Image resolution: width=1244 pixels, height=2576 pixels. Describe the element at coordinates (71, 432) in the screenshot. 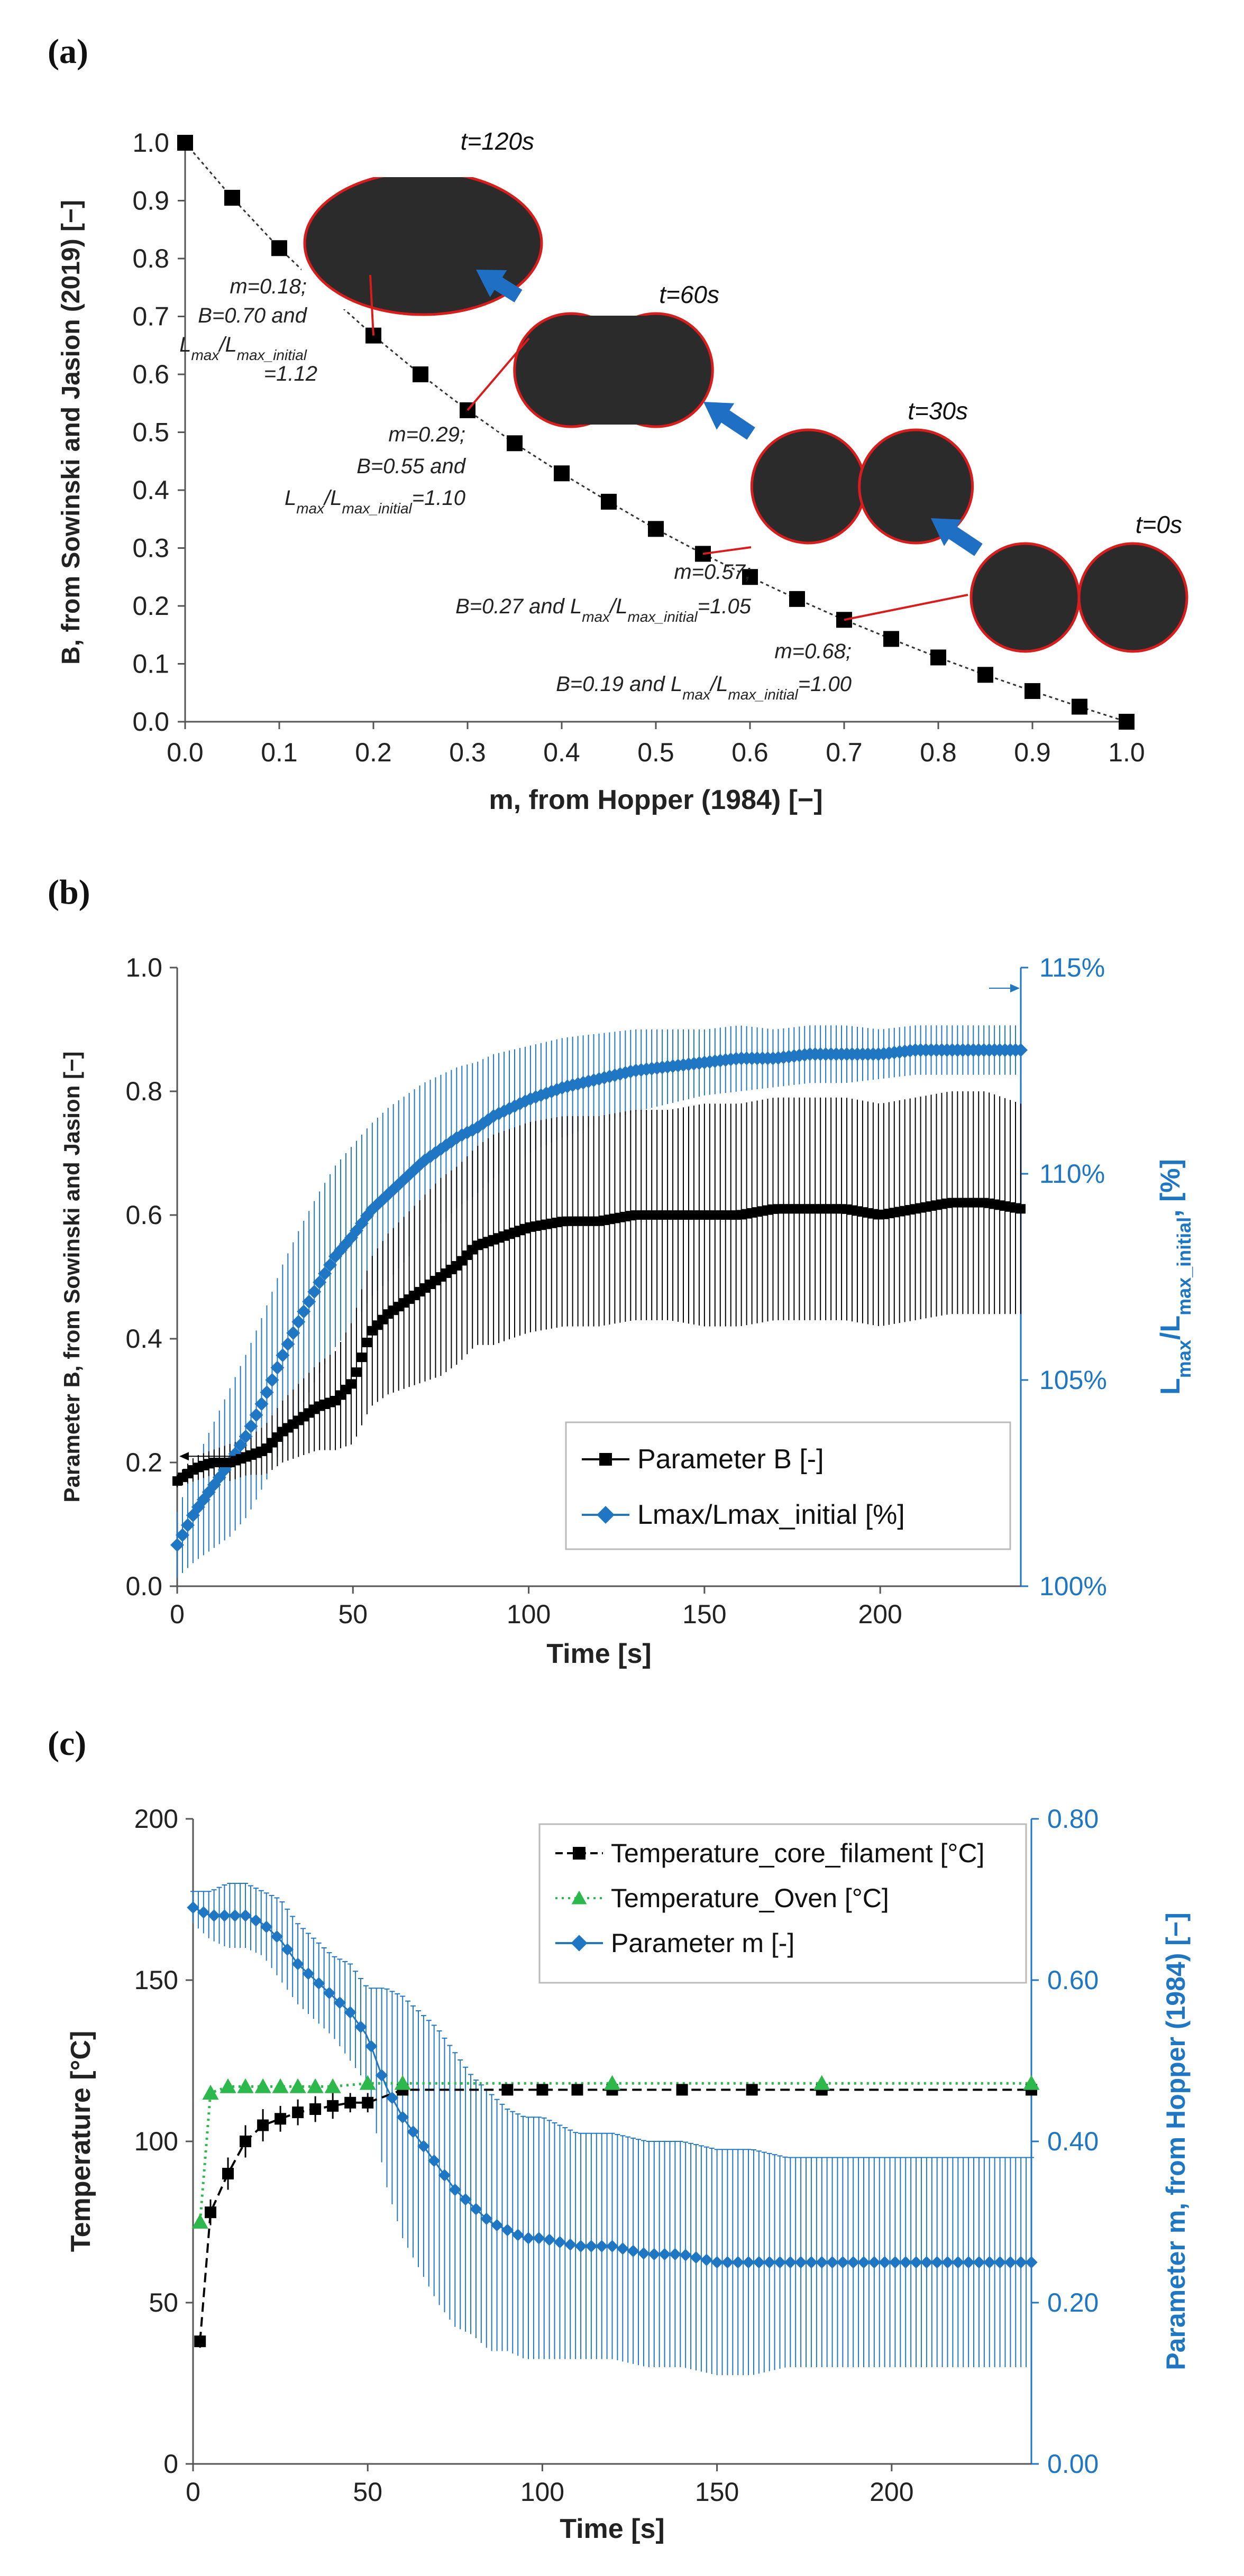

I see `y-axis-label: B, from Sowinski and Jasion (2019) [−]` at that location.